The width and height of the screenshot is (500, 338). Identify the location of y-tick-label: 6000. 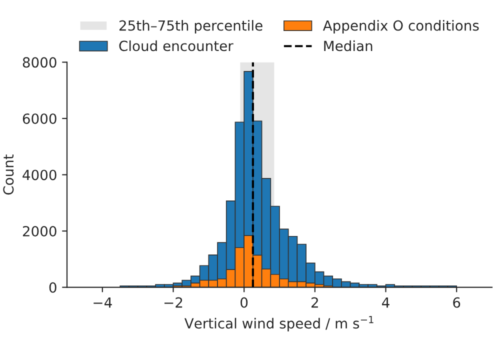
(39, 118).